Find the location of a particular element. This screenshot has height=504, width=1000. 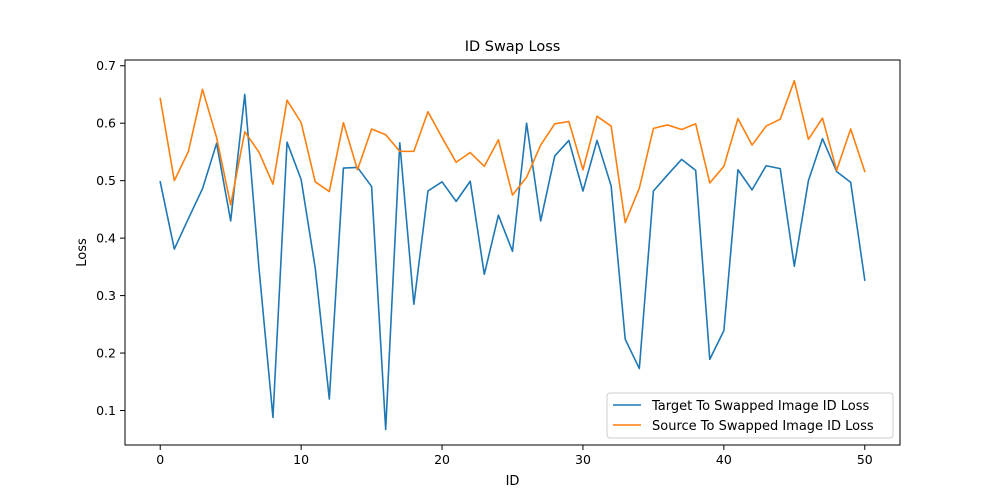

x-axis-label: ID is located at coordinates (513, 481).